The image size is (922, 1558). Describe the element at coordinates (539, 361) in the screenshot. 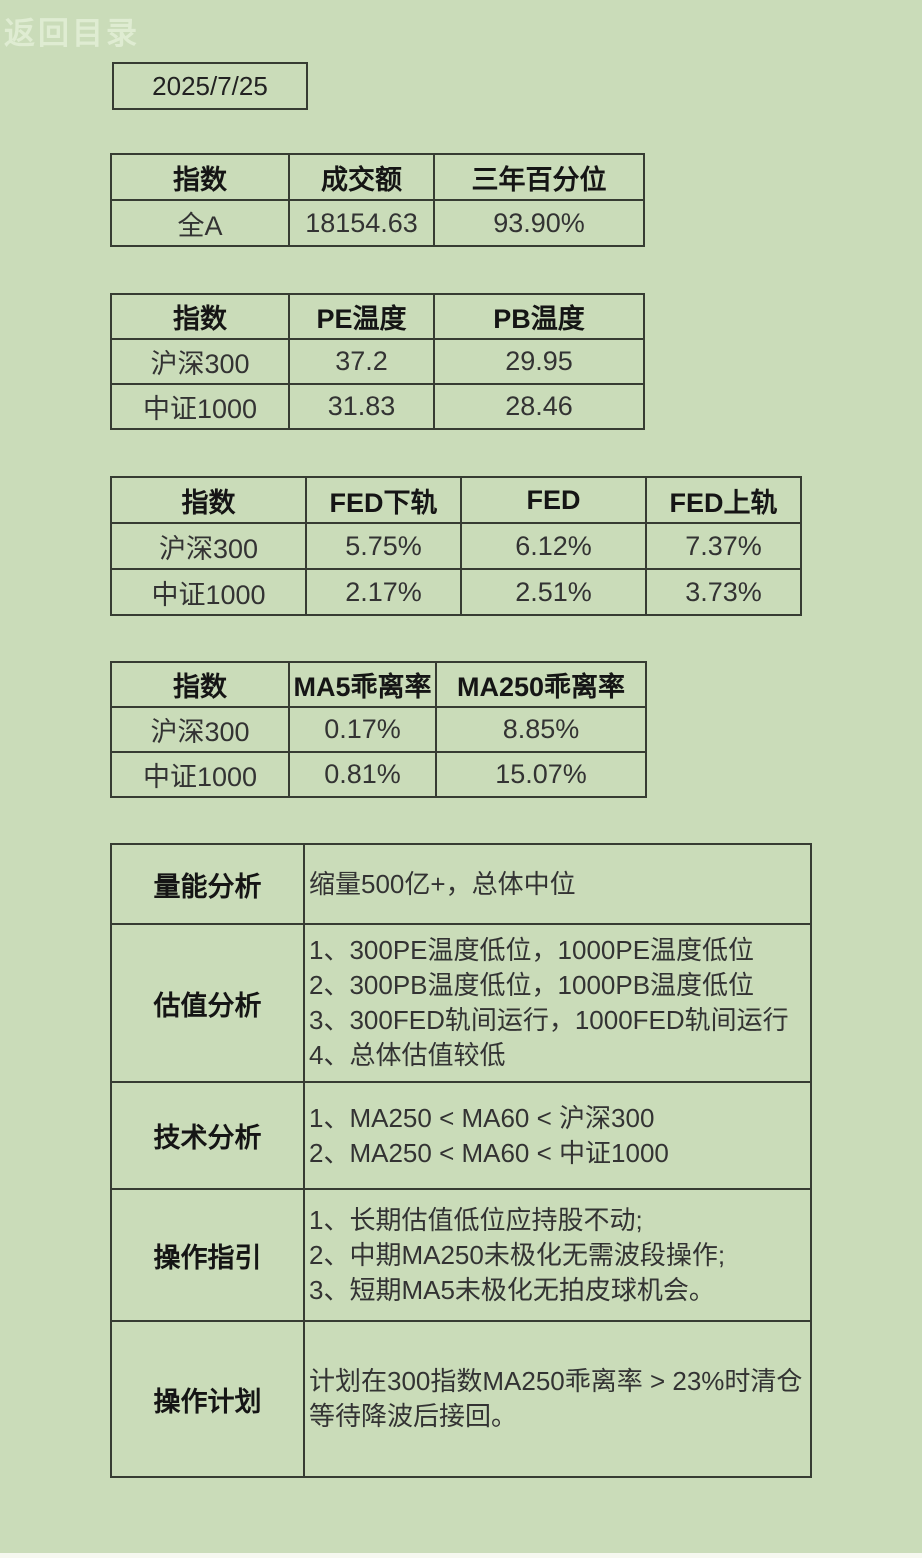

I see `data-cell: 29.95` at that location.